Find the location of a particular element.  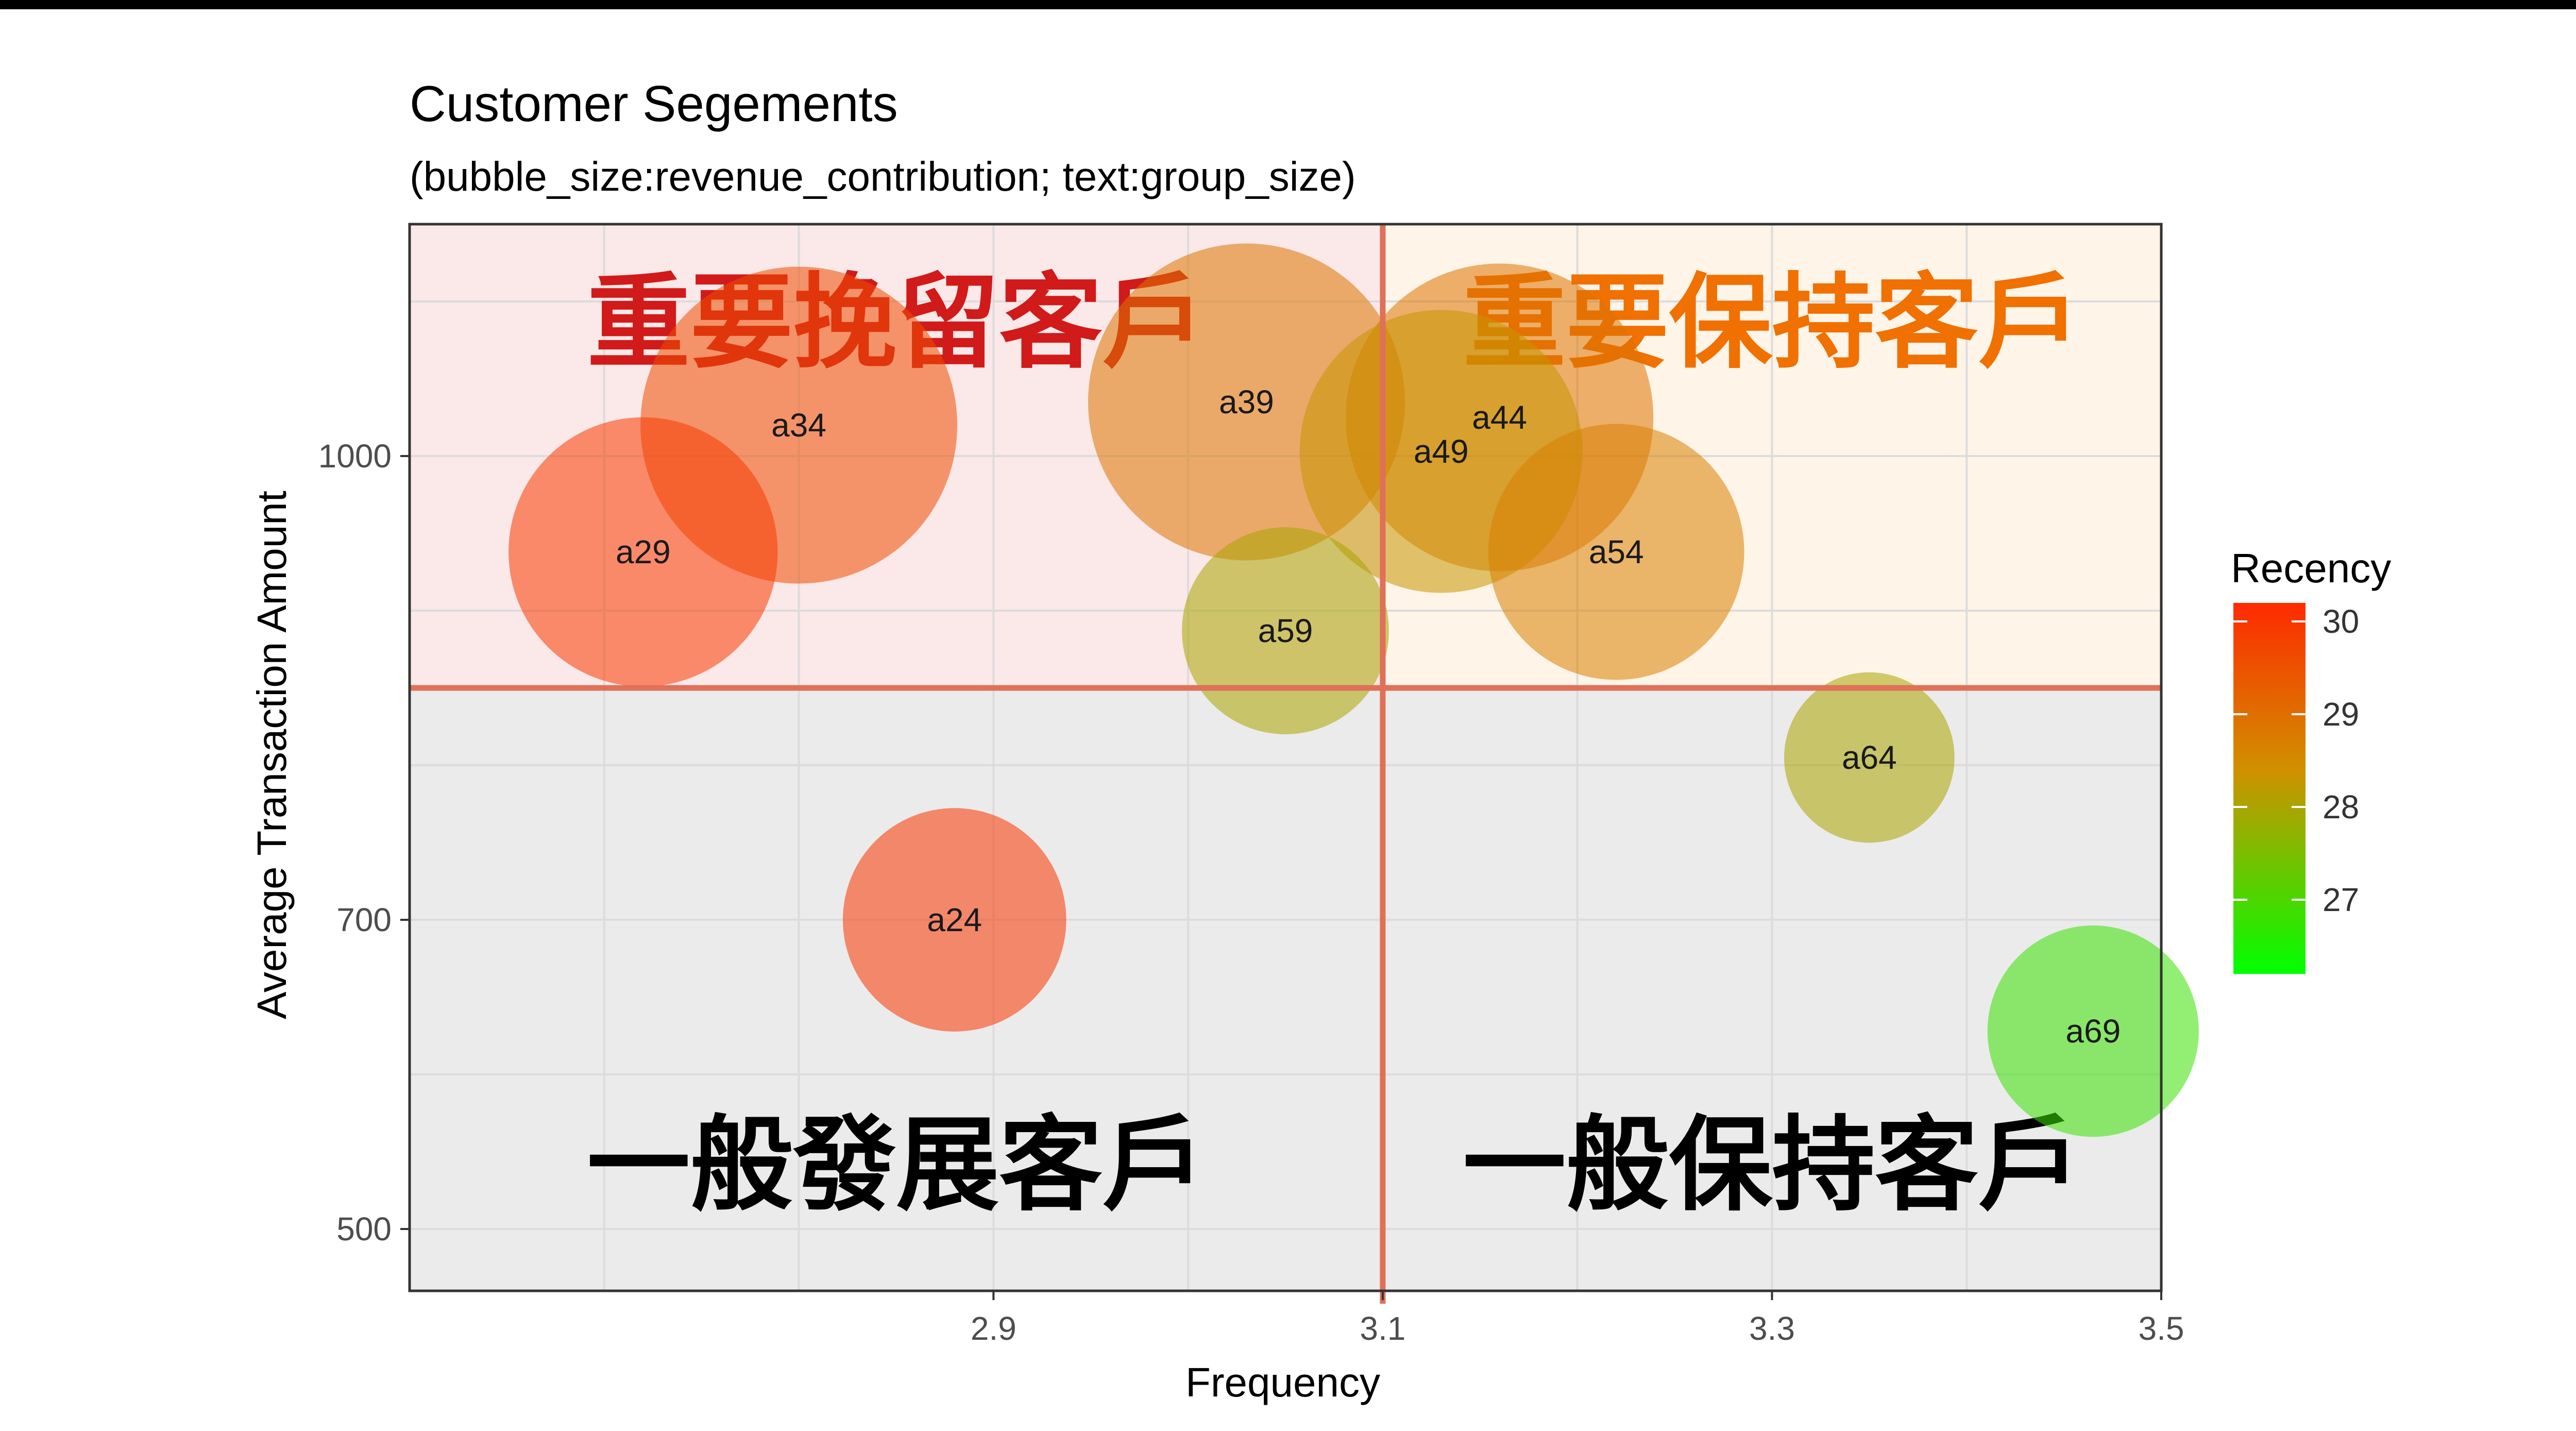

chart-title: Customer Segements is located at coordinates (654, 103).